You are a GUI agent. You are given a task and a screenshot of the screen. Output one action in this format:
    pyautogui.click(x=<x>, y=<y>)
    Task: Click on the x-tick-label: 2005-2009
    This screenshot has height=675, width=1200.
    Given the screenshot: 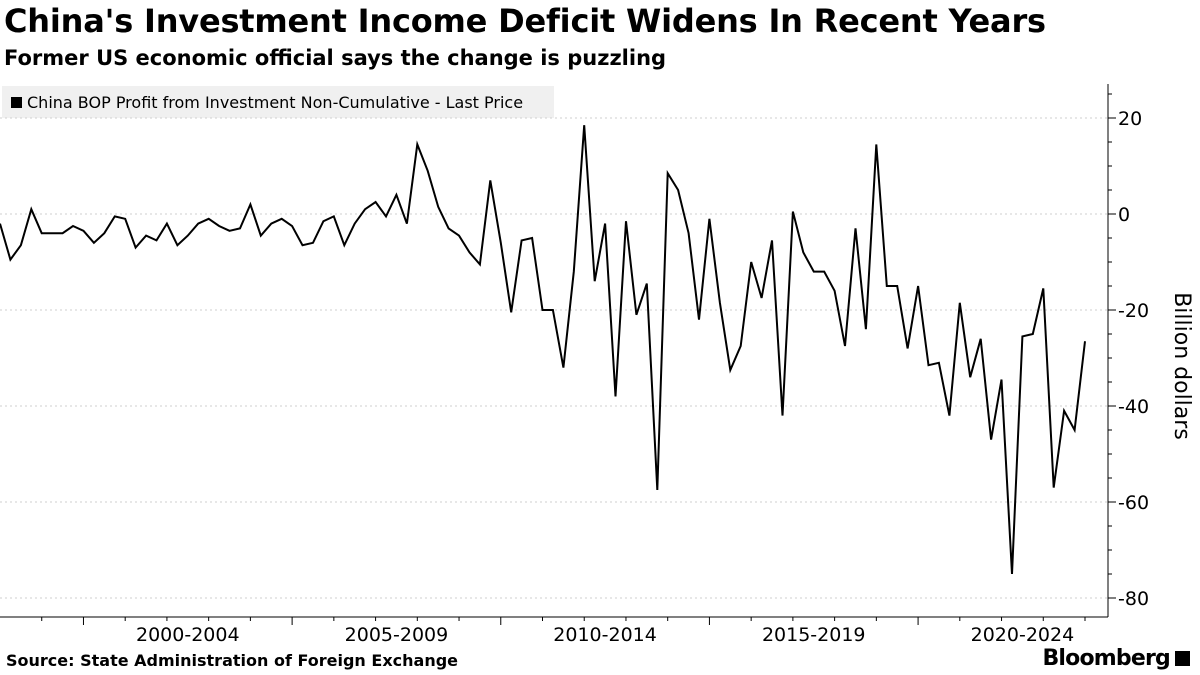 What is the action you would take?
    pyautogui.click(x=397, y=635)
    